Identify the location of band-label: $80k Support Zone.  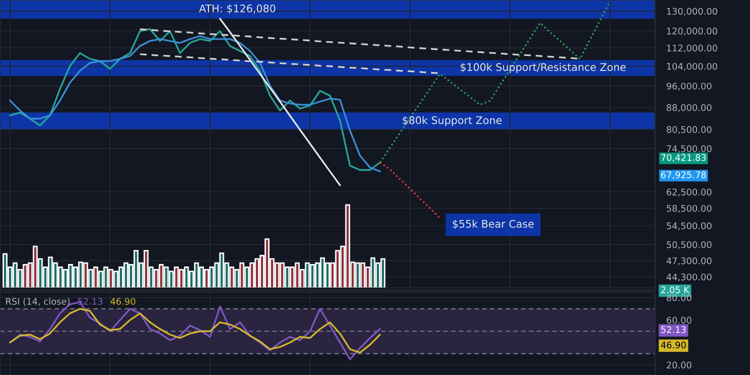
(452, 121).